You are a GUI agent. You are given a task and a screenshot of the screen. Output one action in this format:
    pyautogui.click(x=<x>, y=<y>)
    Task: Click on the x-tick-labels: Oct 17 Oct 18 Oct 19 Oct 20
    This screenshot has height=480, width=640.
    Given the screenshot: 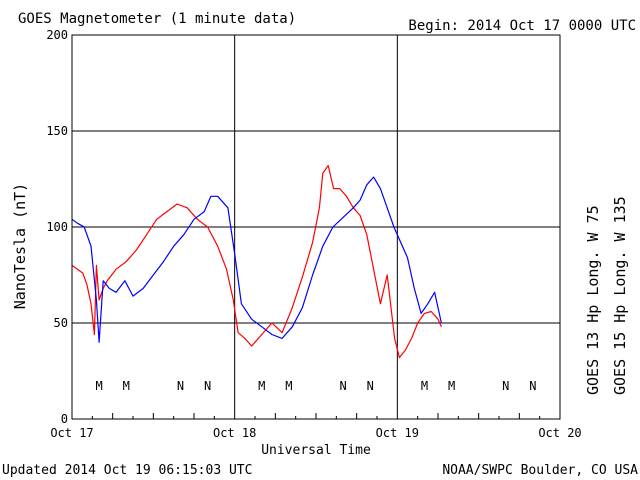 What is the action you would take?
    pyautogui.click(x=316, y=426)
    